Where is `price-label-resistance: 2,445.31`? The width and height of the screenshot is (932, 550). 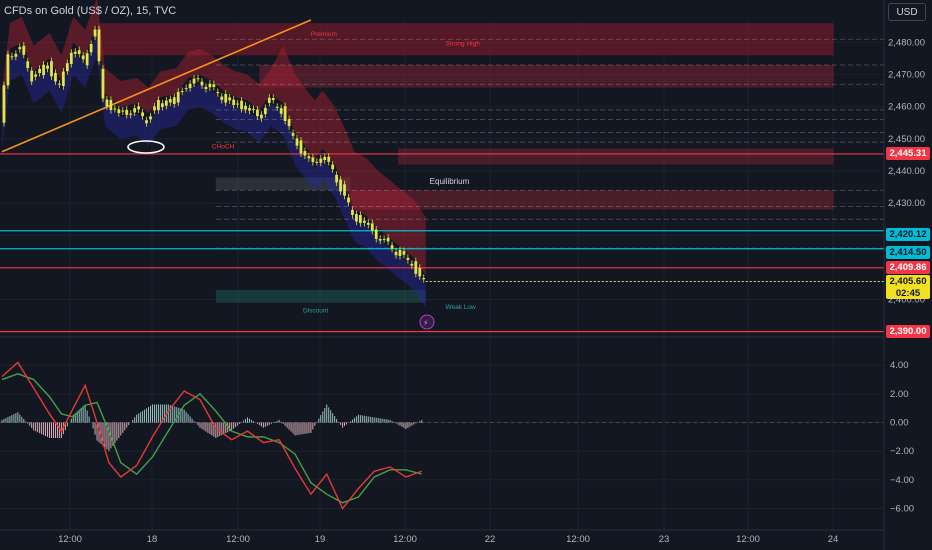 price-label-resistance: 2,445.31 is located at coordinates (908, 154).